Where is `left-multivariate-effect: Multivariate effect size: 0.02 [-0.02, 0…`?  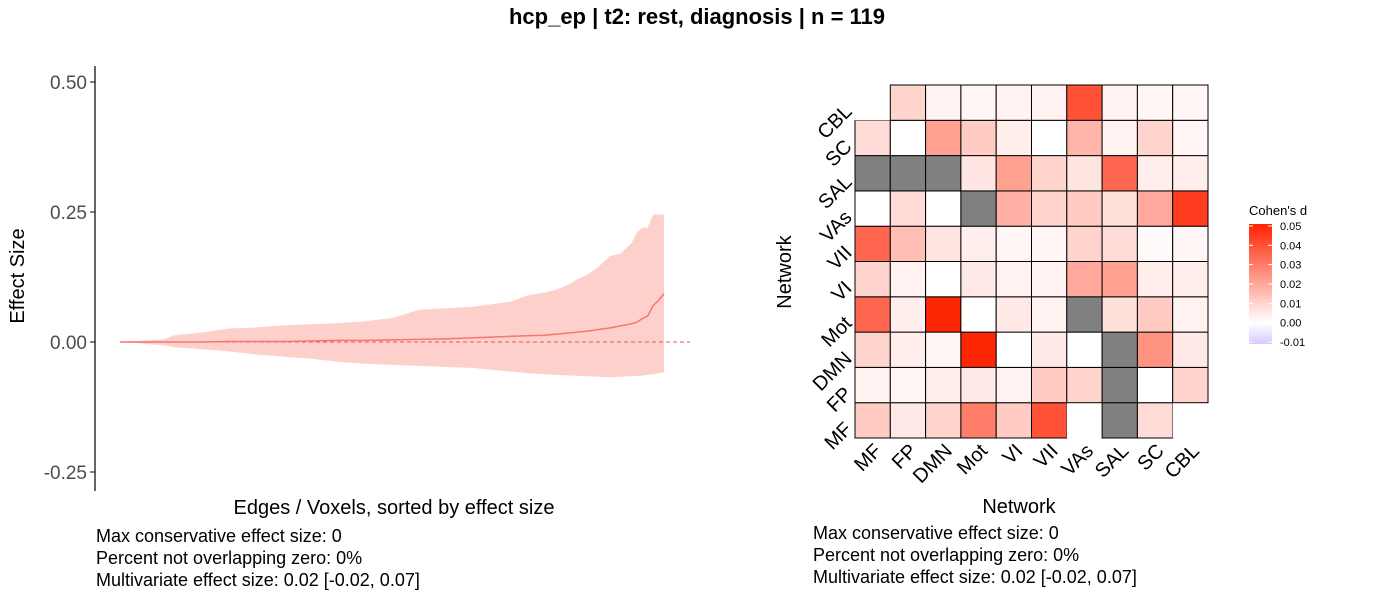 left-multivariate-effect: Multivariate effect size: 0.02 [-0.02, 0… is located at coordinates (258, 580).